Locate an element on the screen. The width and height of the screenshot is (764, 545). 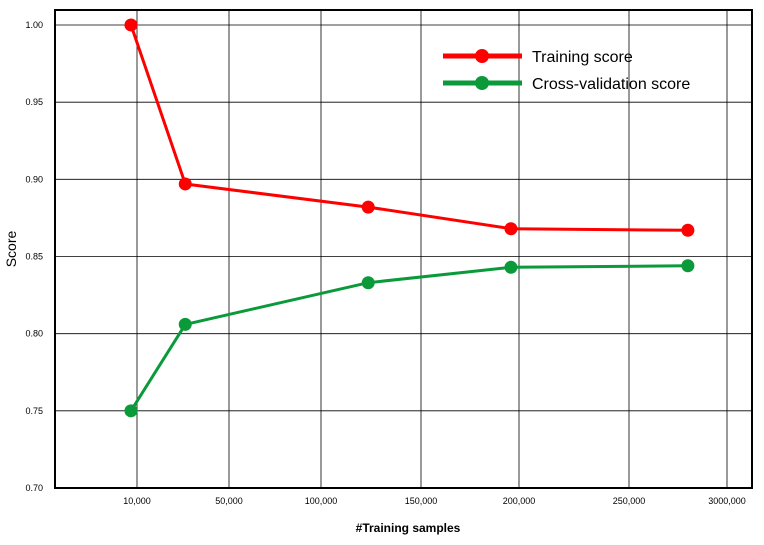
y-tick-label: 0.85 is located at coordinates (34, 257).